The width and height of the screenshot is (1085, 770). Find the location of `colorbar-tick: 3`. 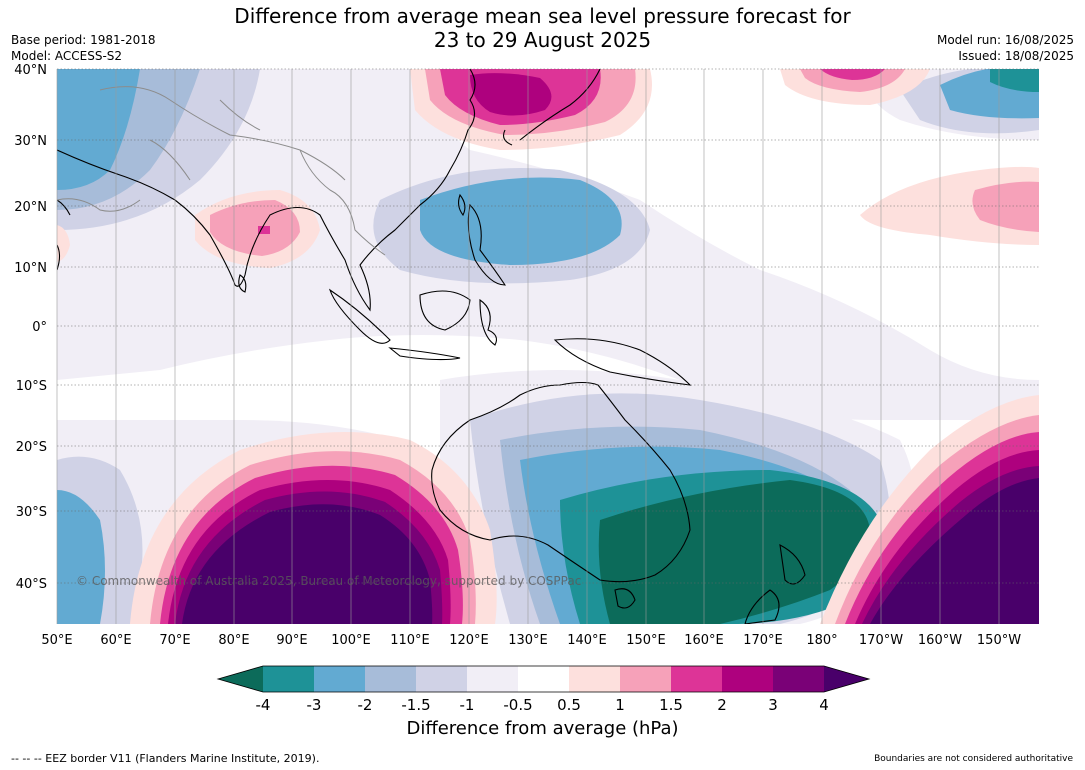

colorbar-tick: 3 is located at coordinates (773, 705).